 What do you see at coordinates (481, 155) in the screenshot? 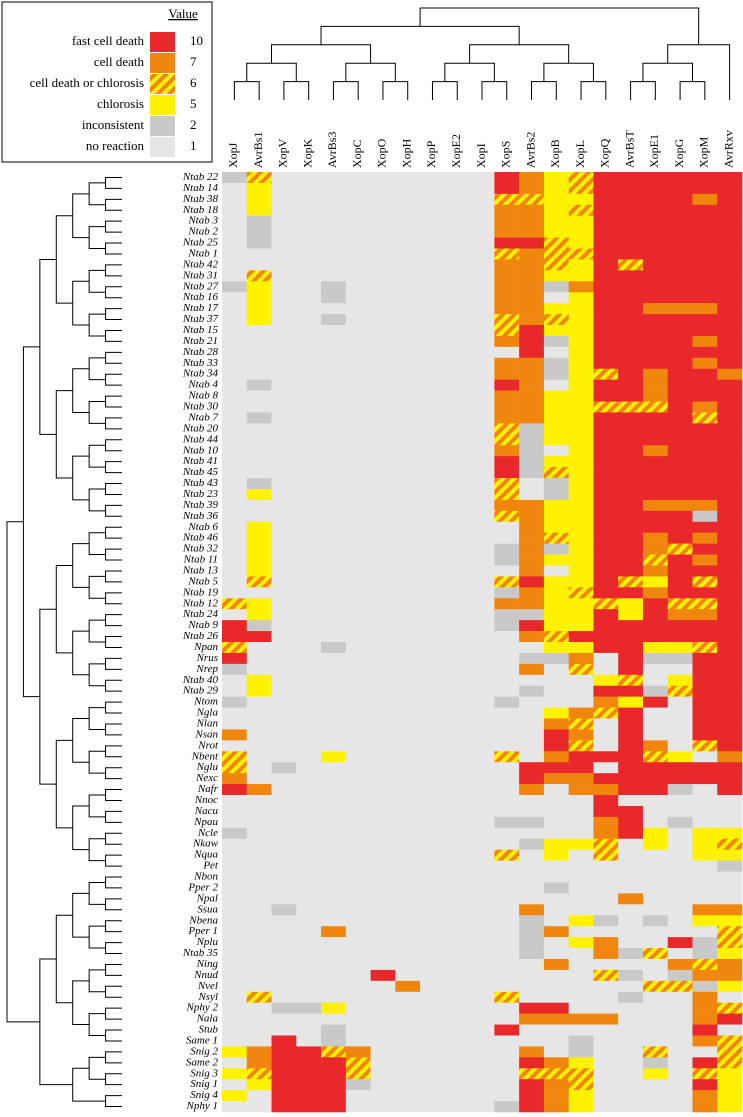
I see `column-label: XopI` at bounding box center [481, 155].